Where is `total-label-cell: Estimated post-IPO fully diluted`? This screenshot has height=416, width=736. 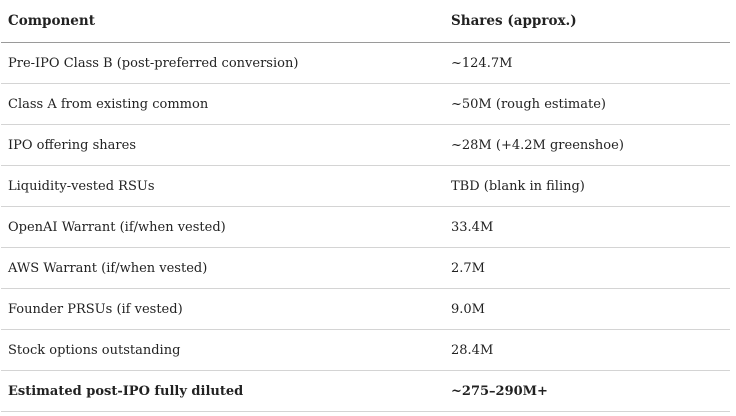
total-label-cell: Estimated post-IPO fully diluted is located at coordinates (126, 391).